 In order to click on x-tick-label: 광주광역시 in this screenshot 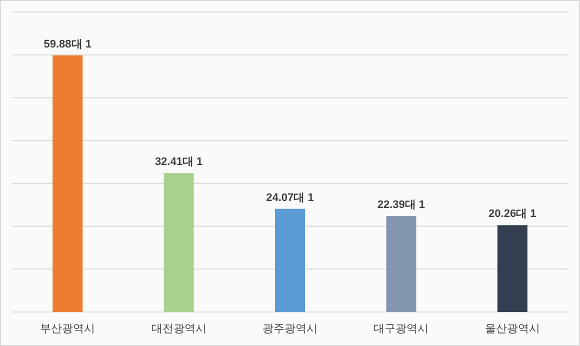, I will do `click(290, 329)`.